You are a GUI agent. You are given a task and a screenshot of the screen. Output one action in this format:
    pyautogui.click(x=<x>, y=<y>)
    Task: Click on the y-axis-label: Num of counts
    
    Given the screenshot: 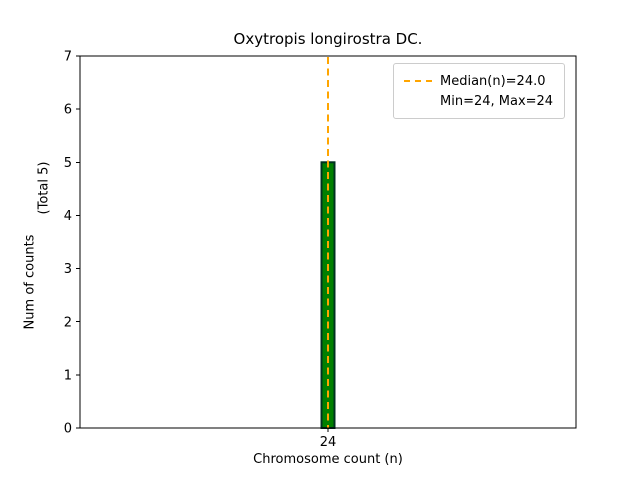 What is the action you would take?
    pyautogui.click(x=30, y=282)
    